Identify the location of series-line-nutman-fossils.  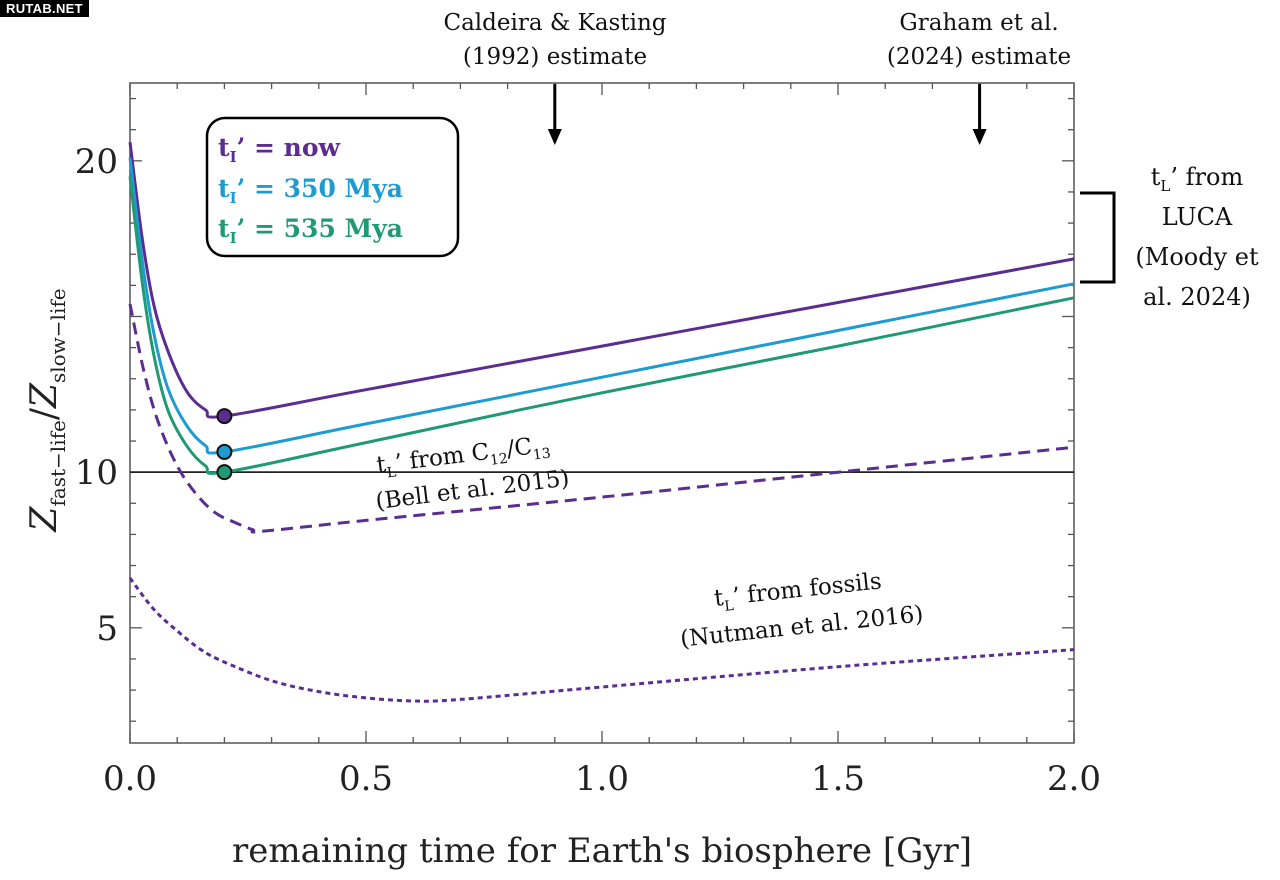
(601, 640).